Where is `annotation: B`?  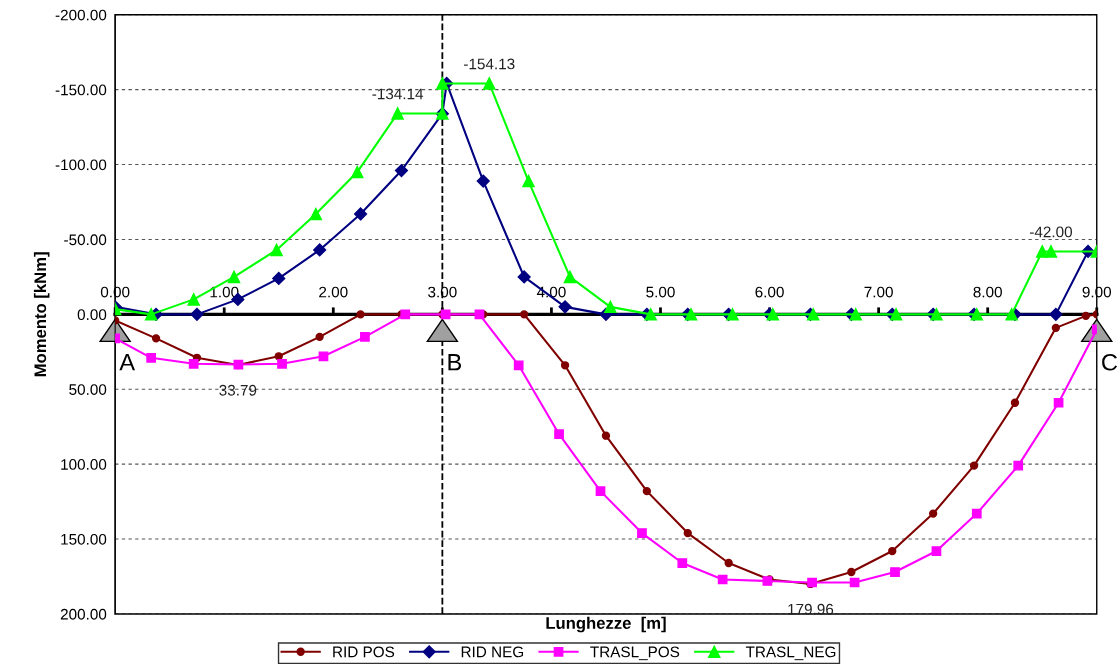 annotation: B is located at coordinates (455, 362).